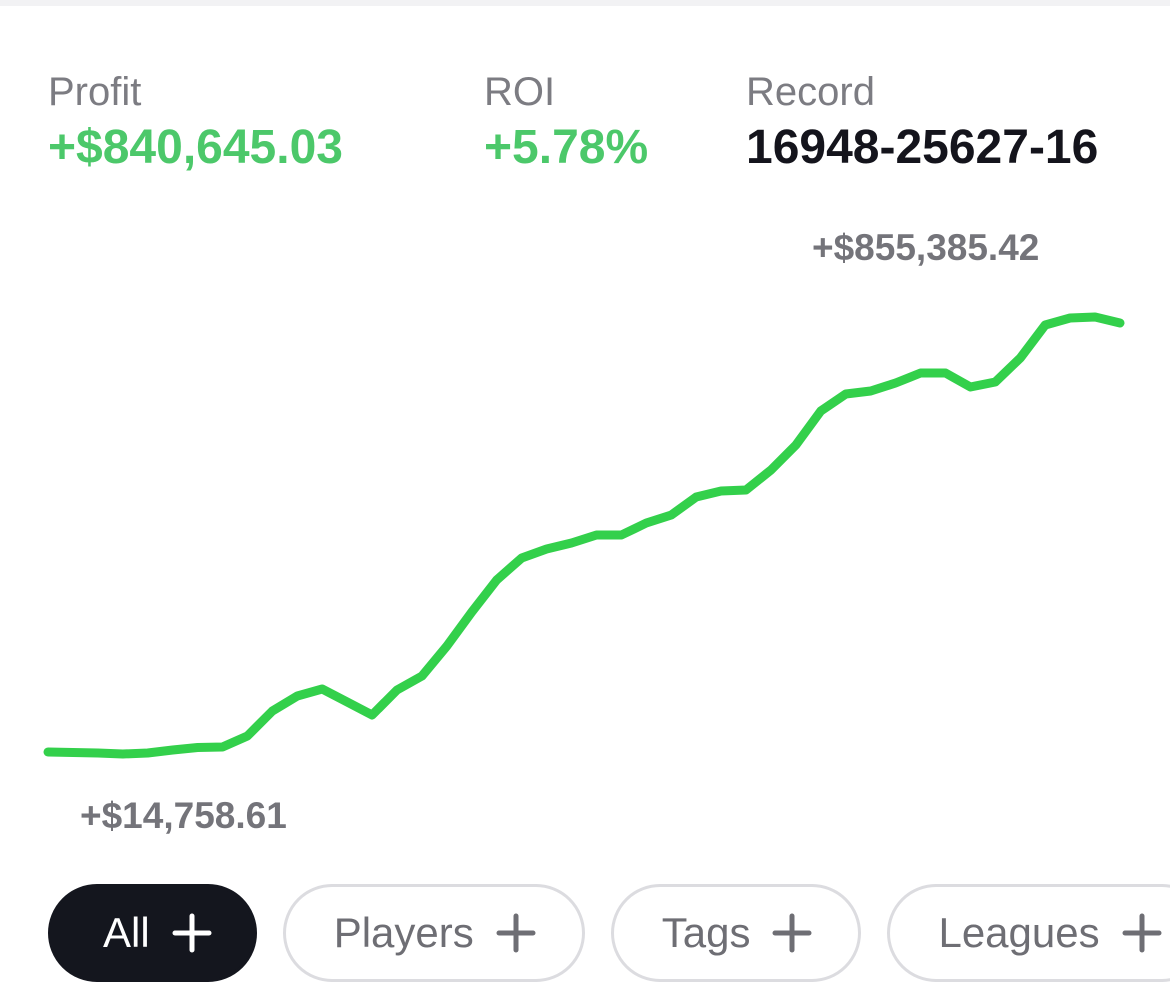 The height and width of the screenshot is (1001, 1170). Describe the element at coordinates (183, 815) in the screenshot. I see `min-label: +$14,758.61` at that location.